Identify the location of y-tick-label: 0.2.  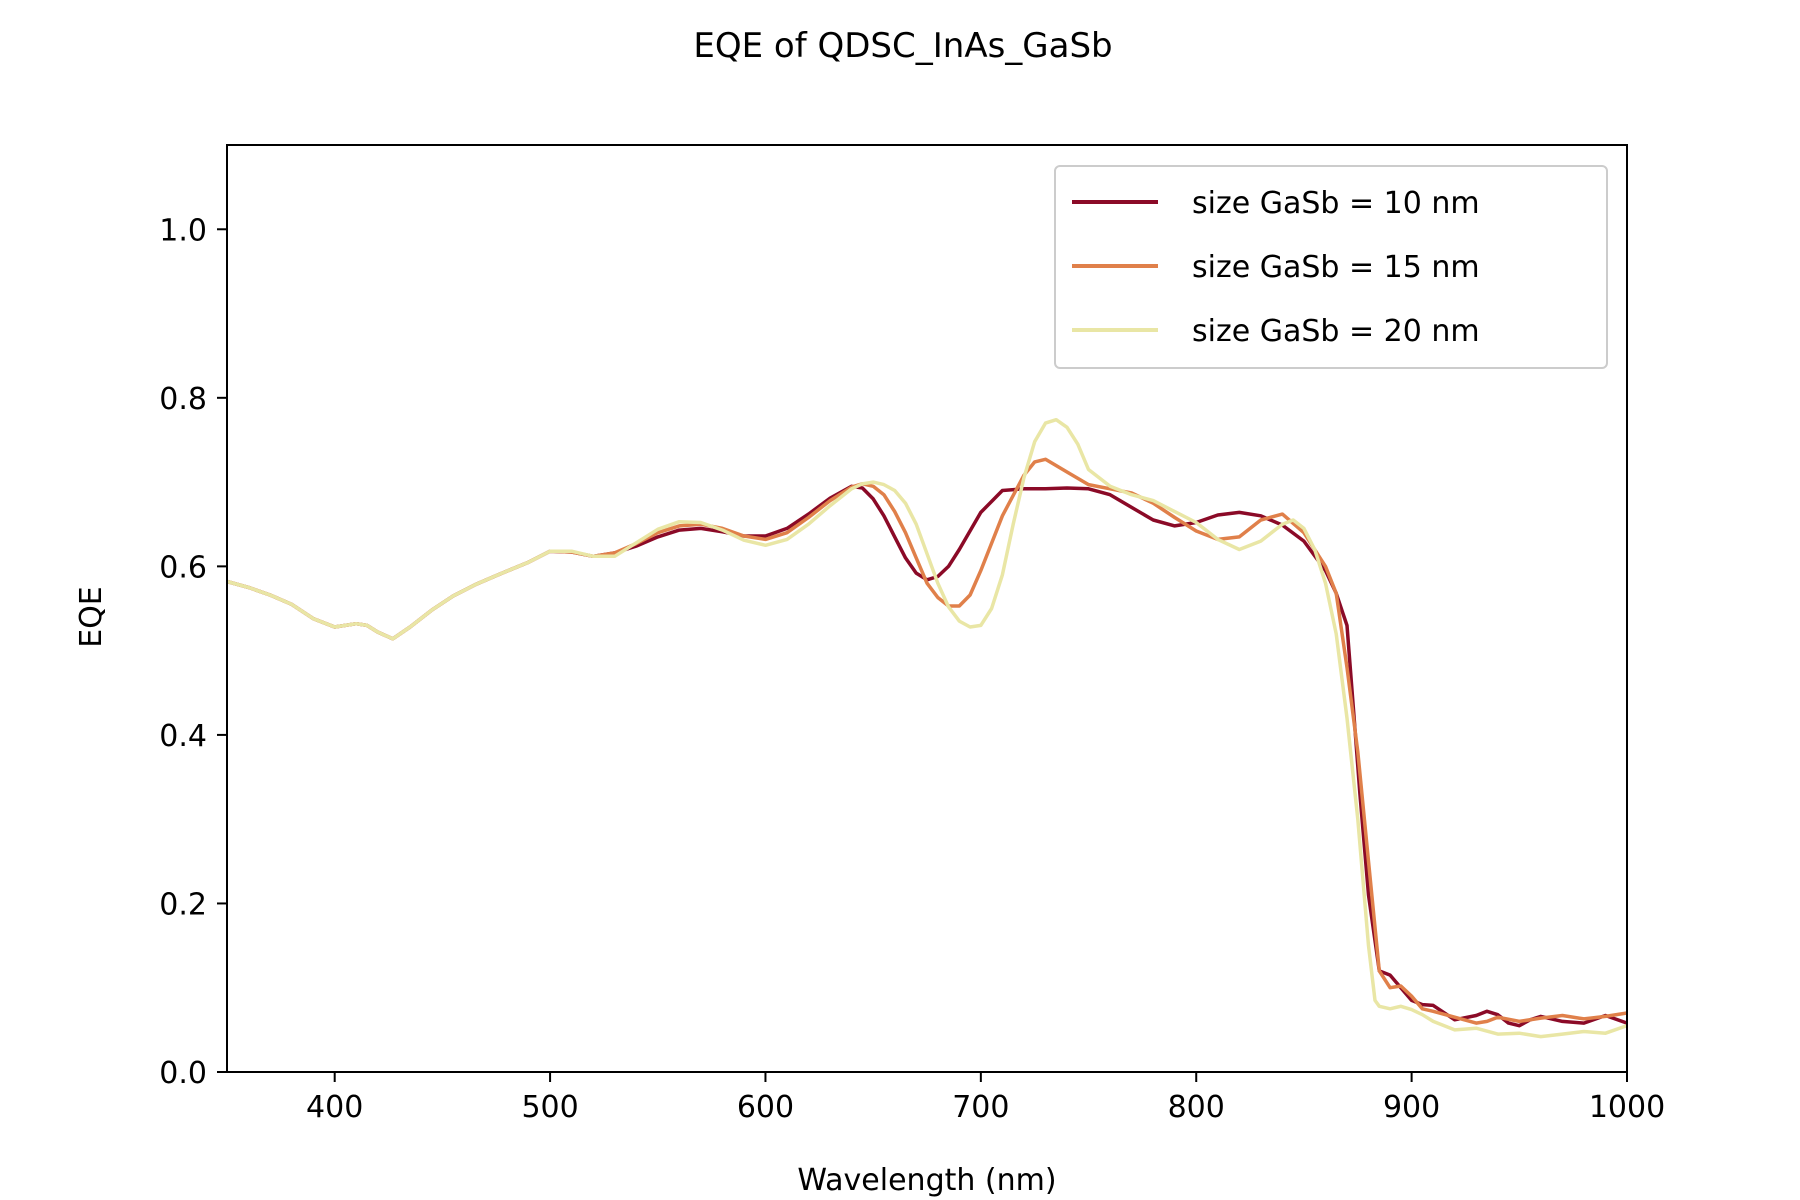
(183, 904).